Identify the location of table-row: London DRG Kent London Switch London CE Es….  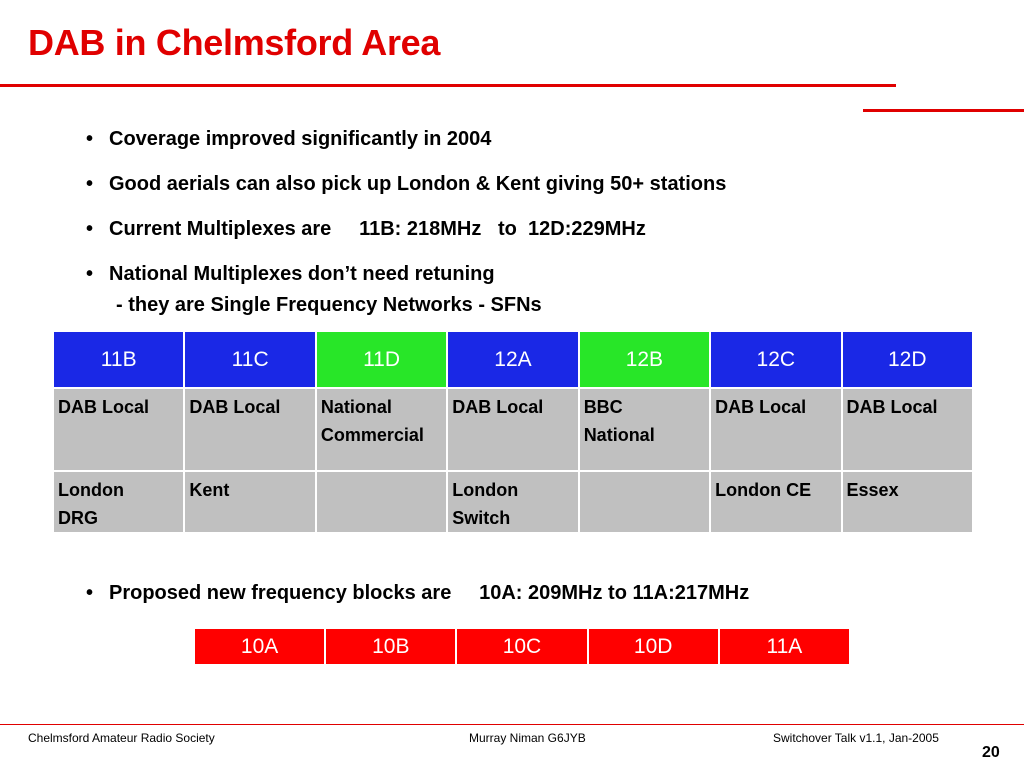
(513, 502).